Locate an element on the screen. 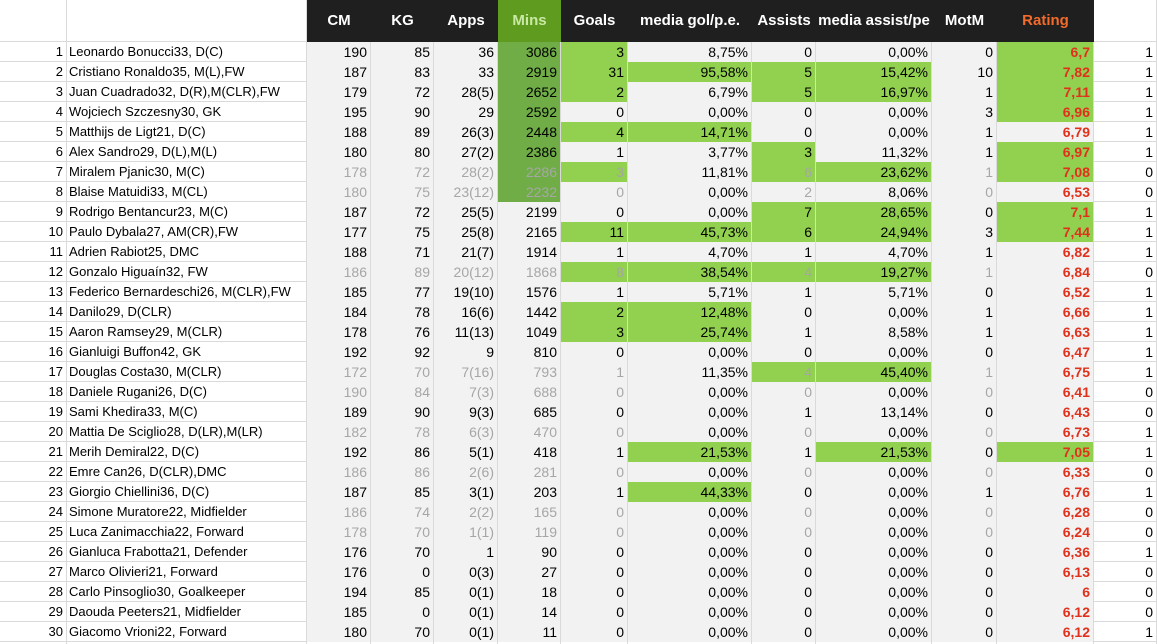 This screenshot has height=644, width=1157. cell-apps: 28(5) is located at coordinates (465, 92).